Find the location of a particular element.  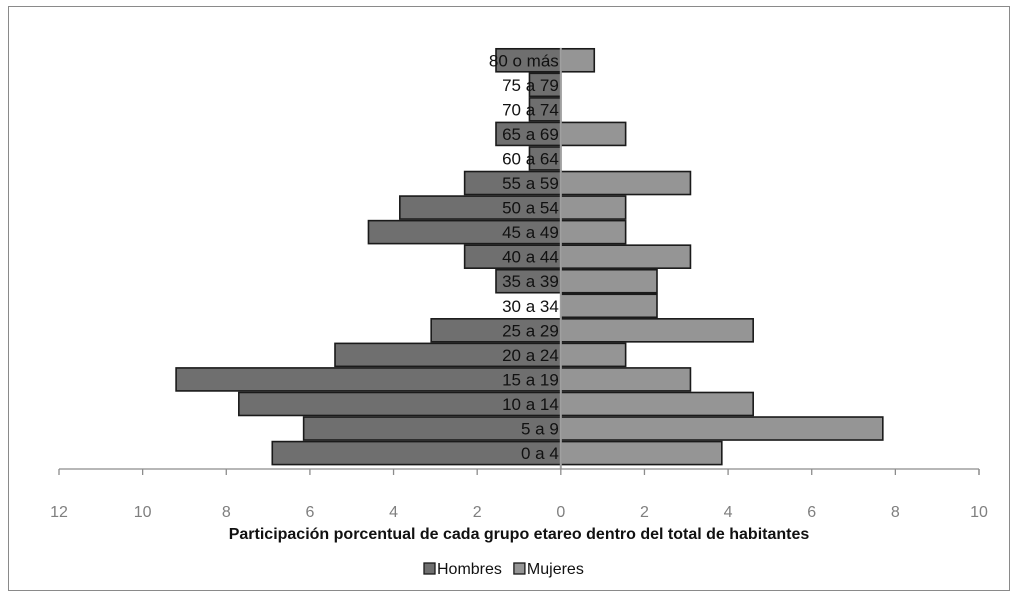

age-group-label: 65 a 69 is located at coordinates (530, 134).